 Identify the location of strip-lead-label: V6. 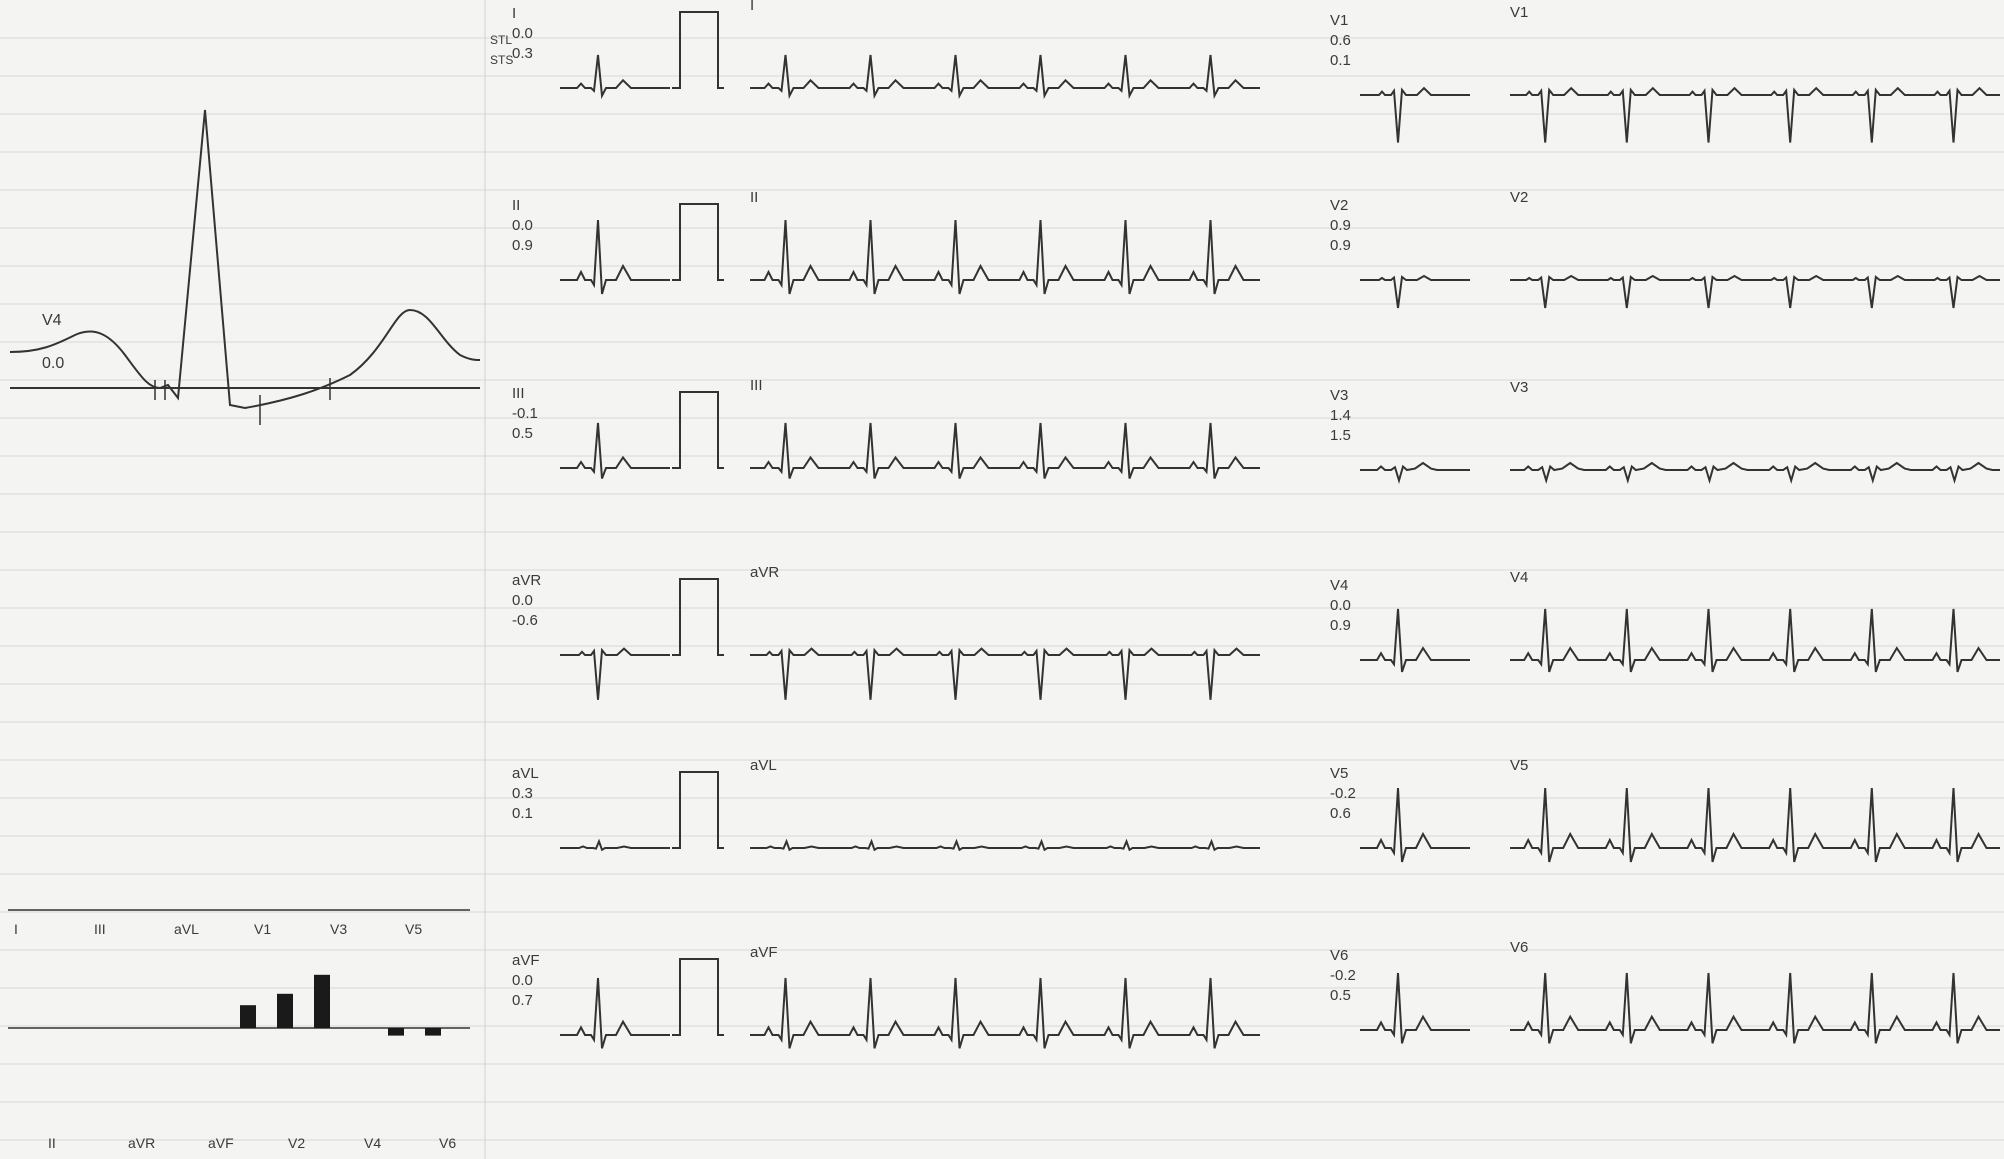
(1519, 947).